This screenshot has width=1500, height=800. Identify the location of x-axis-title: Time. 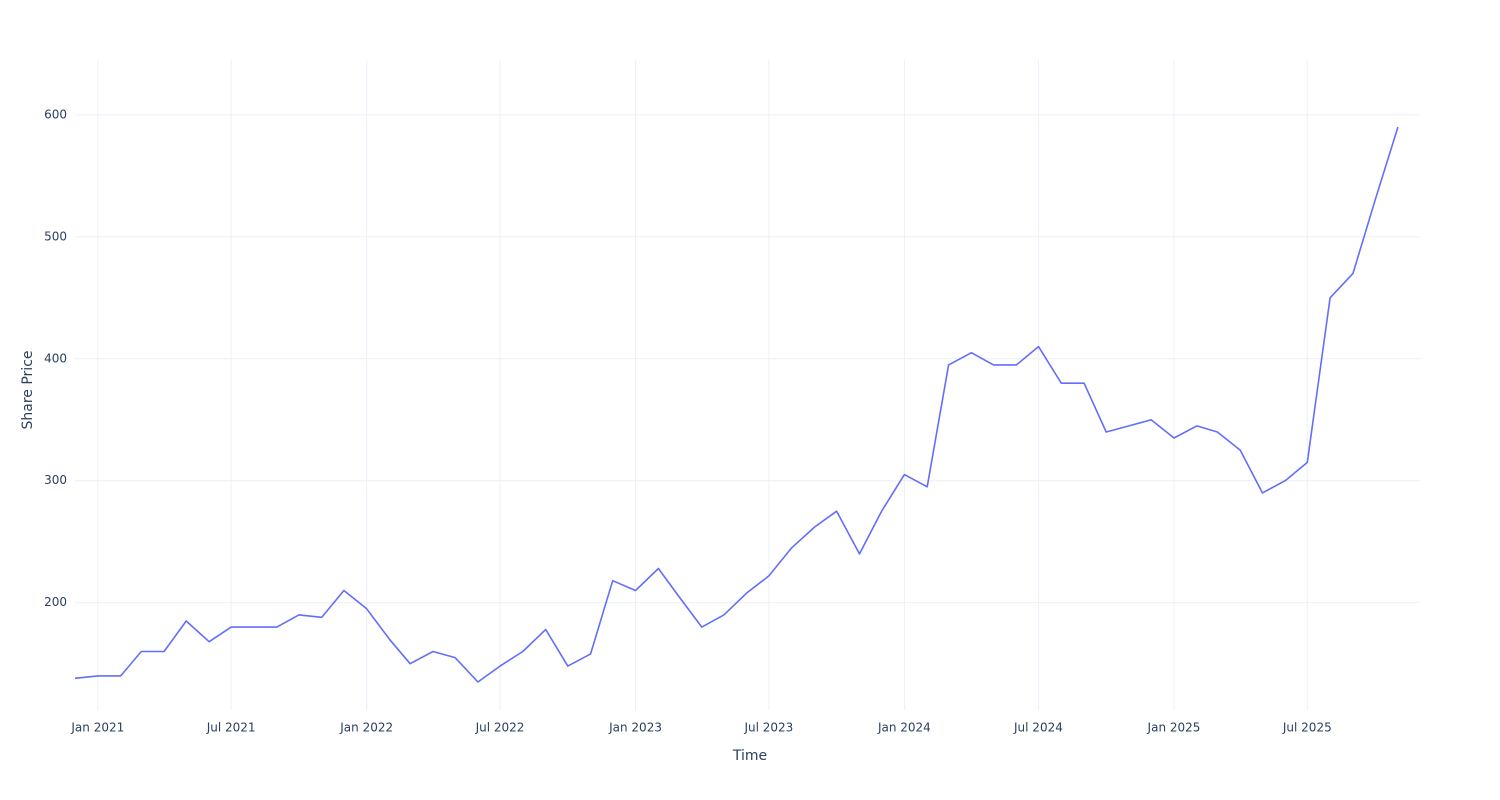
(749, 756).